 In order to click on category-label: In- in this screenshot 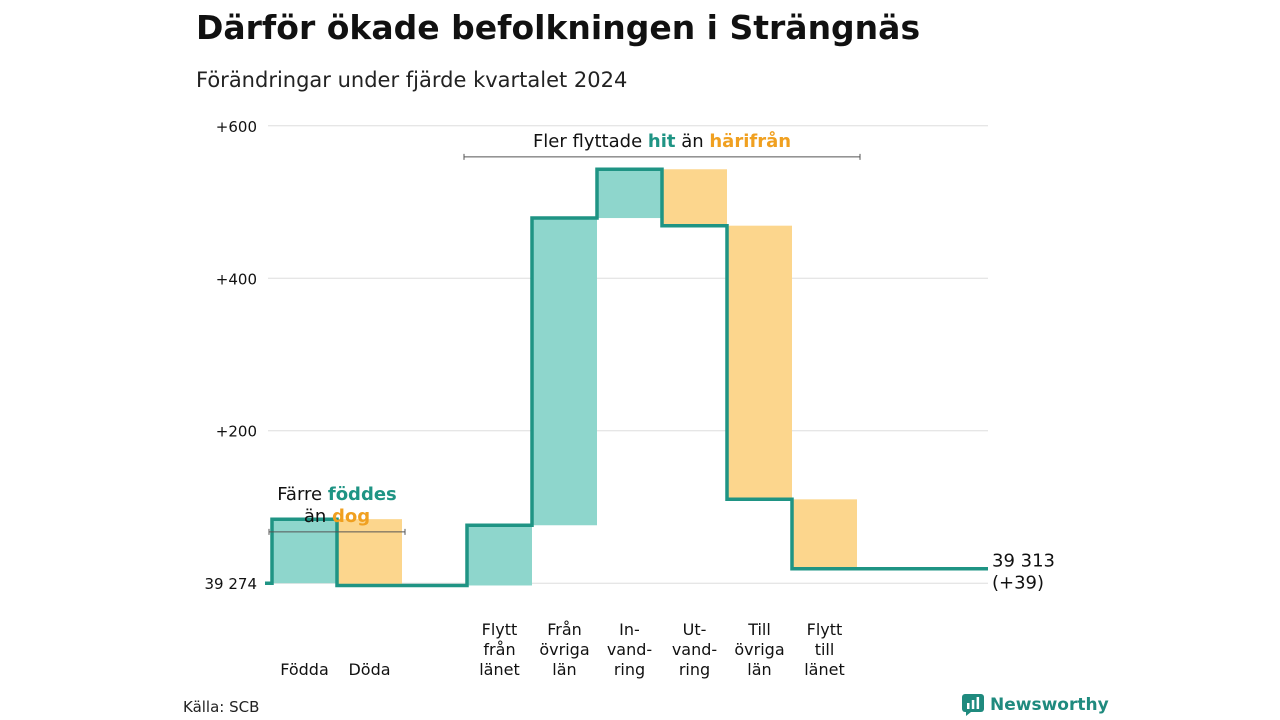, I will do `click(629, 629)`.